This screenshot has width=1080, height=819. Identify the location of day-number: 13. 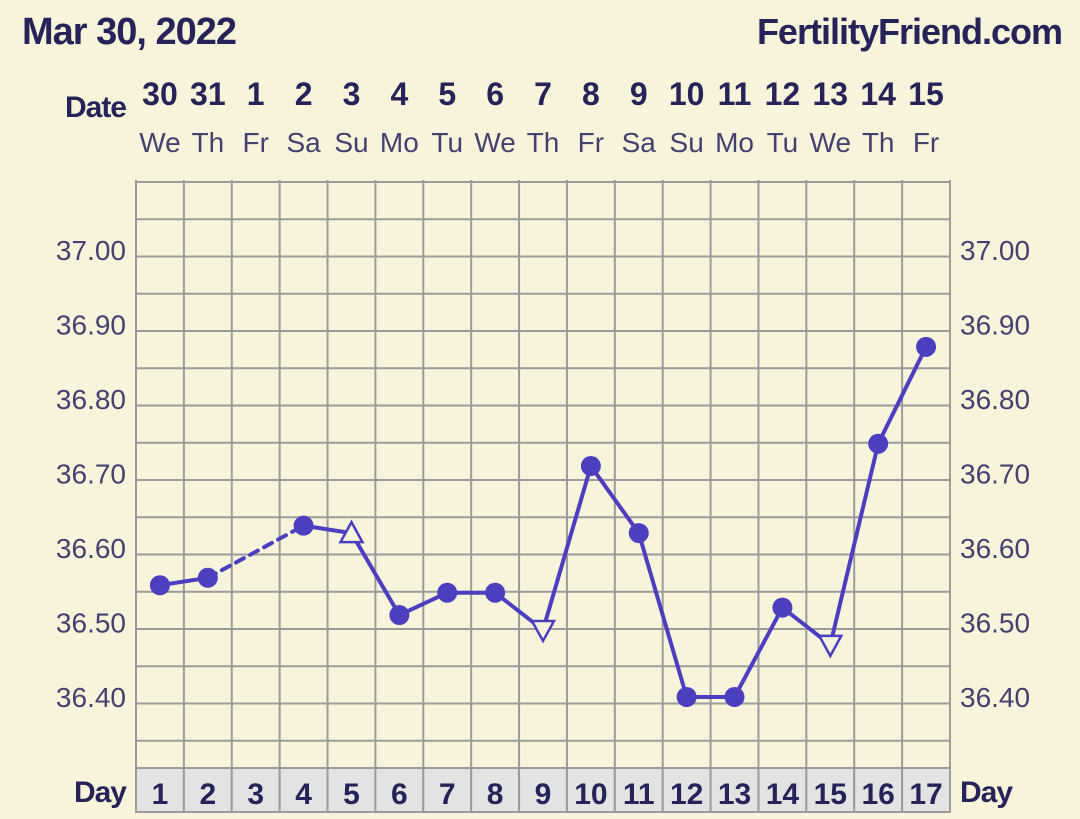
(734, 794).